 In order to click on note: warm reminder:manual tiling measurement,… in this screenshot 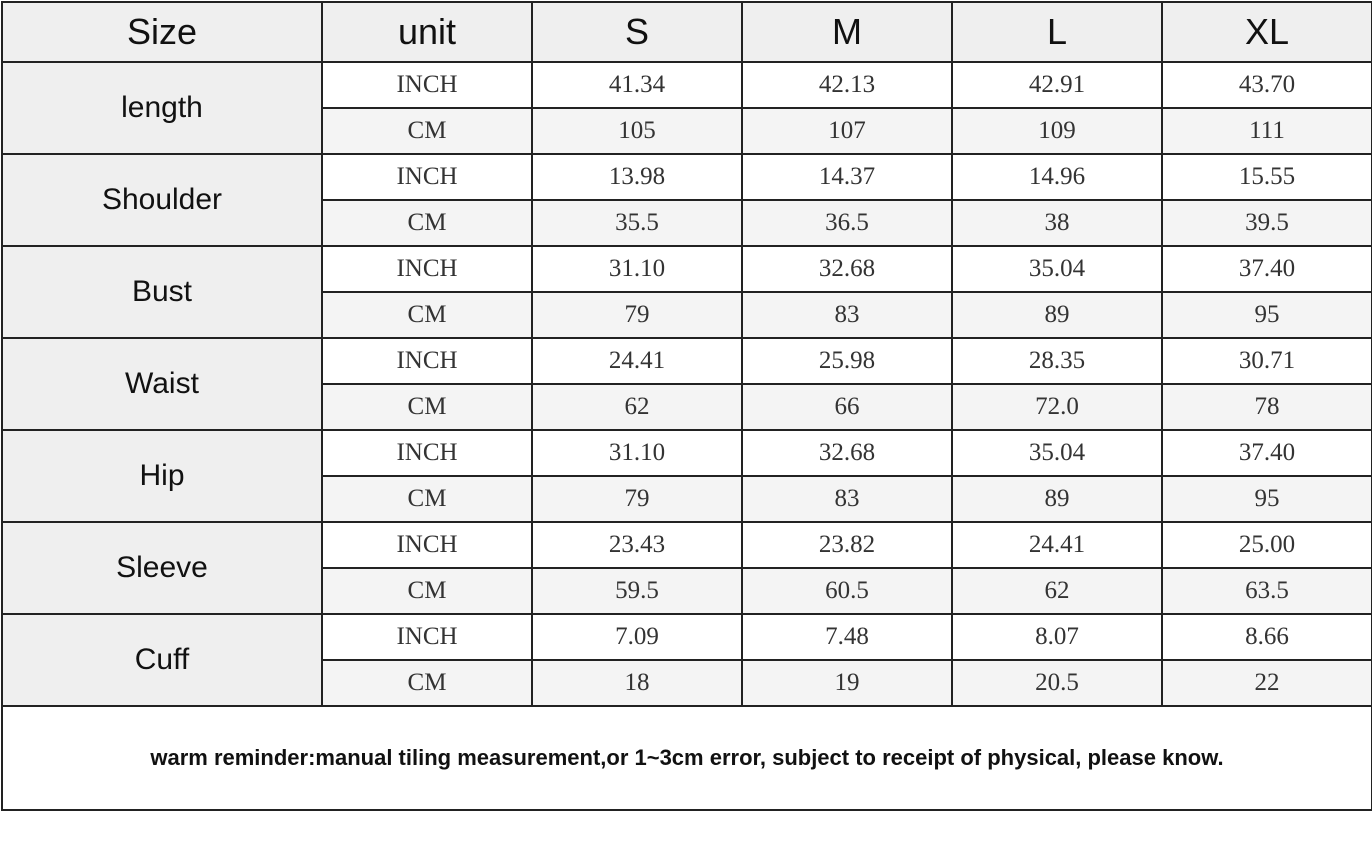, I will do `click(686, 758)`.